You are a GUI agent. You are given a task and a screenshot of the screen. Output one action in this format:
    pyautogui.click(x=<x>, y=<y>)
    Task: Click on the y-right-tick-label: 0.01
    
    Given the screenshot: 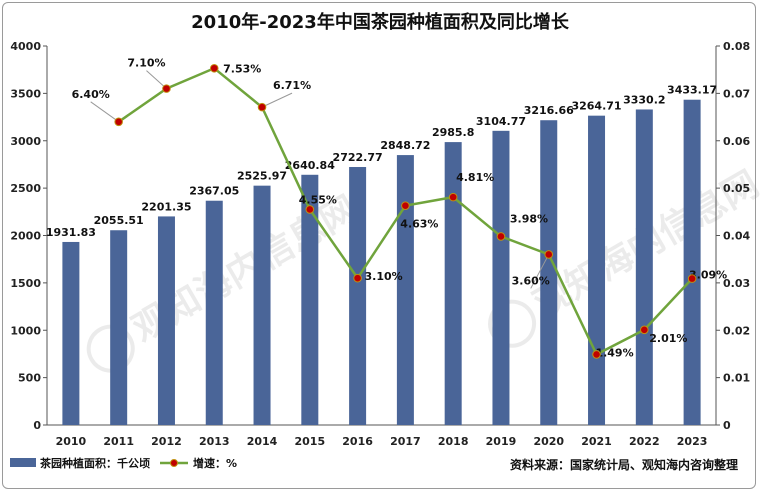 What is the action you would take?
    pyautogui.click(x=736, y=378)
    